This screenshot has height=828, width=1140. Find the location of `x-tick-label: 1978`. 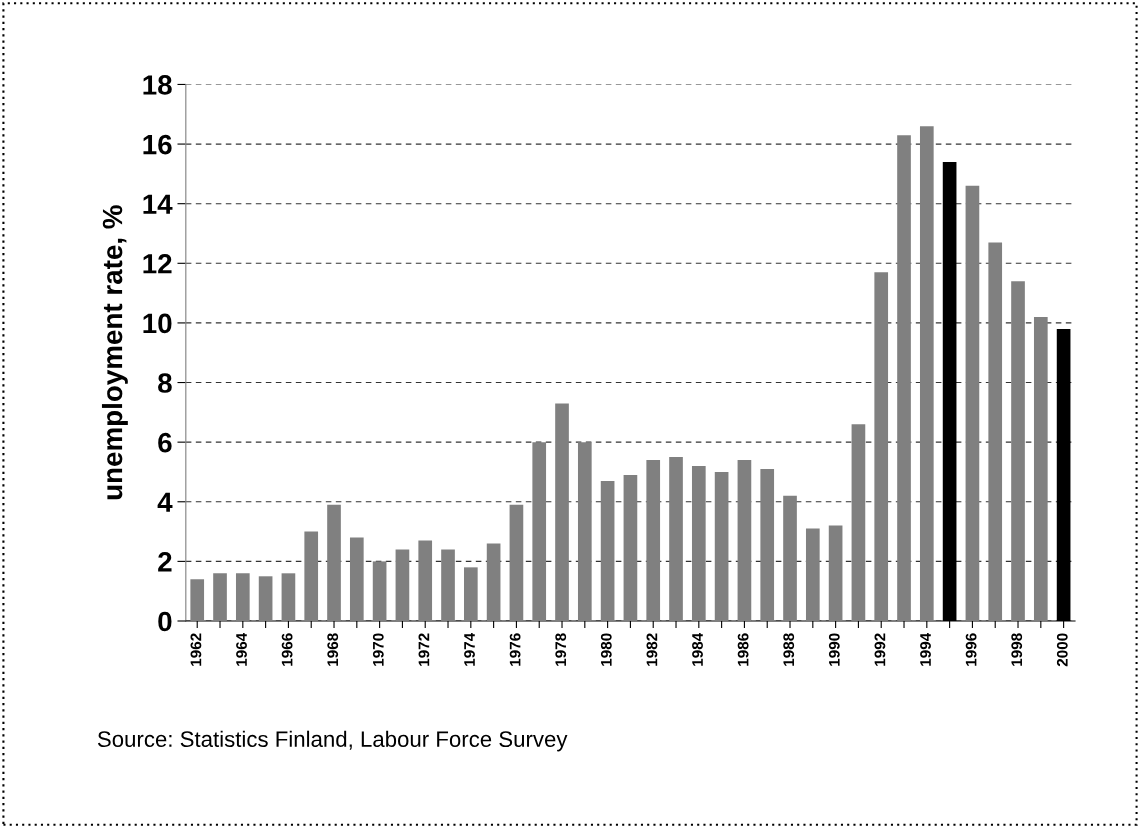

x-tick-label: 1978 is located at coordinates (561, 649).